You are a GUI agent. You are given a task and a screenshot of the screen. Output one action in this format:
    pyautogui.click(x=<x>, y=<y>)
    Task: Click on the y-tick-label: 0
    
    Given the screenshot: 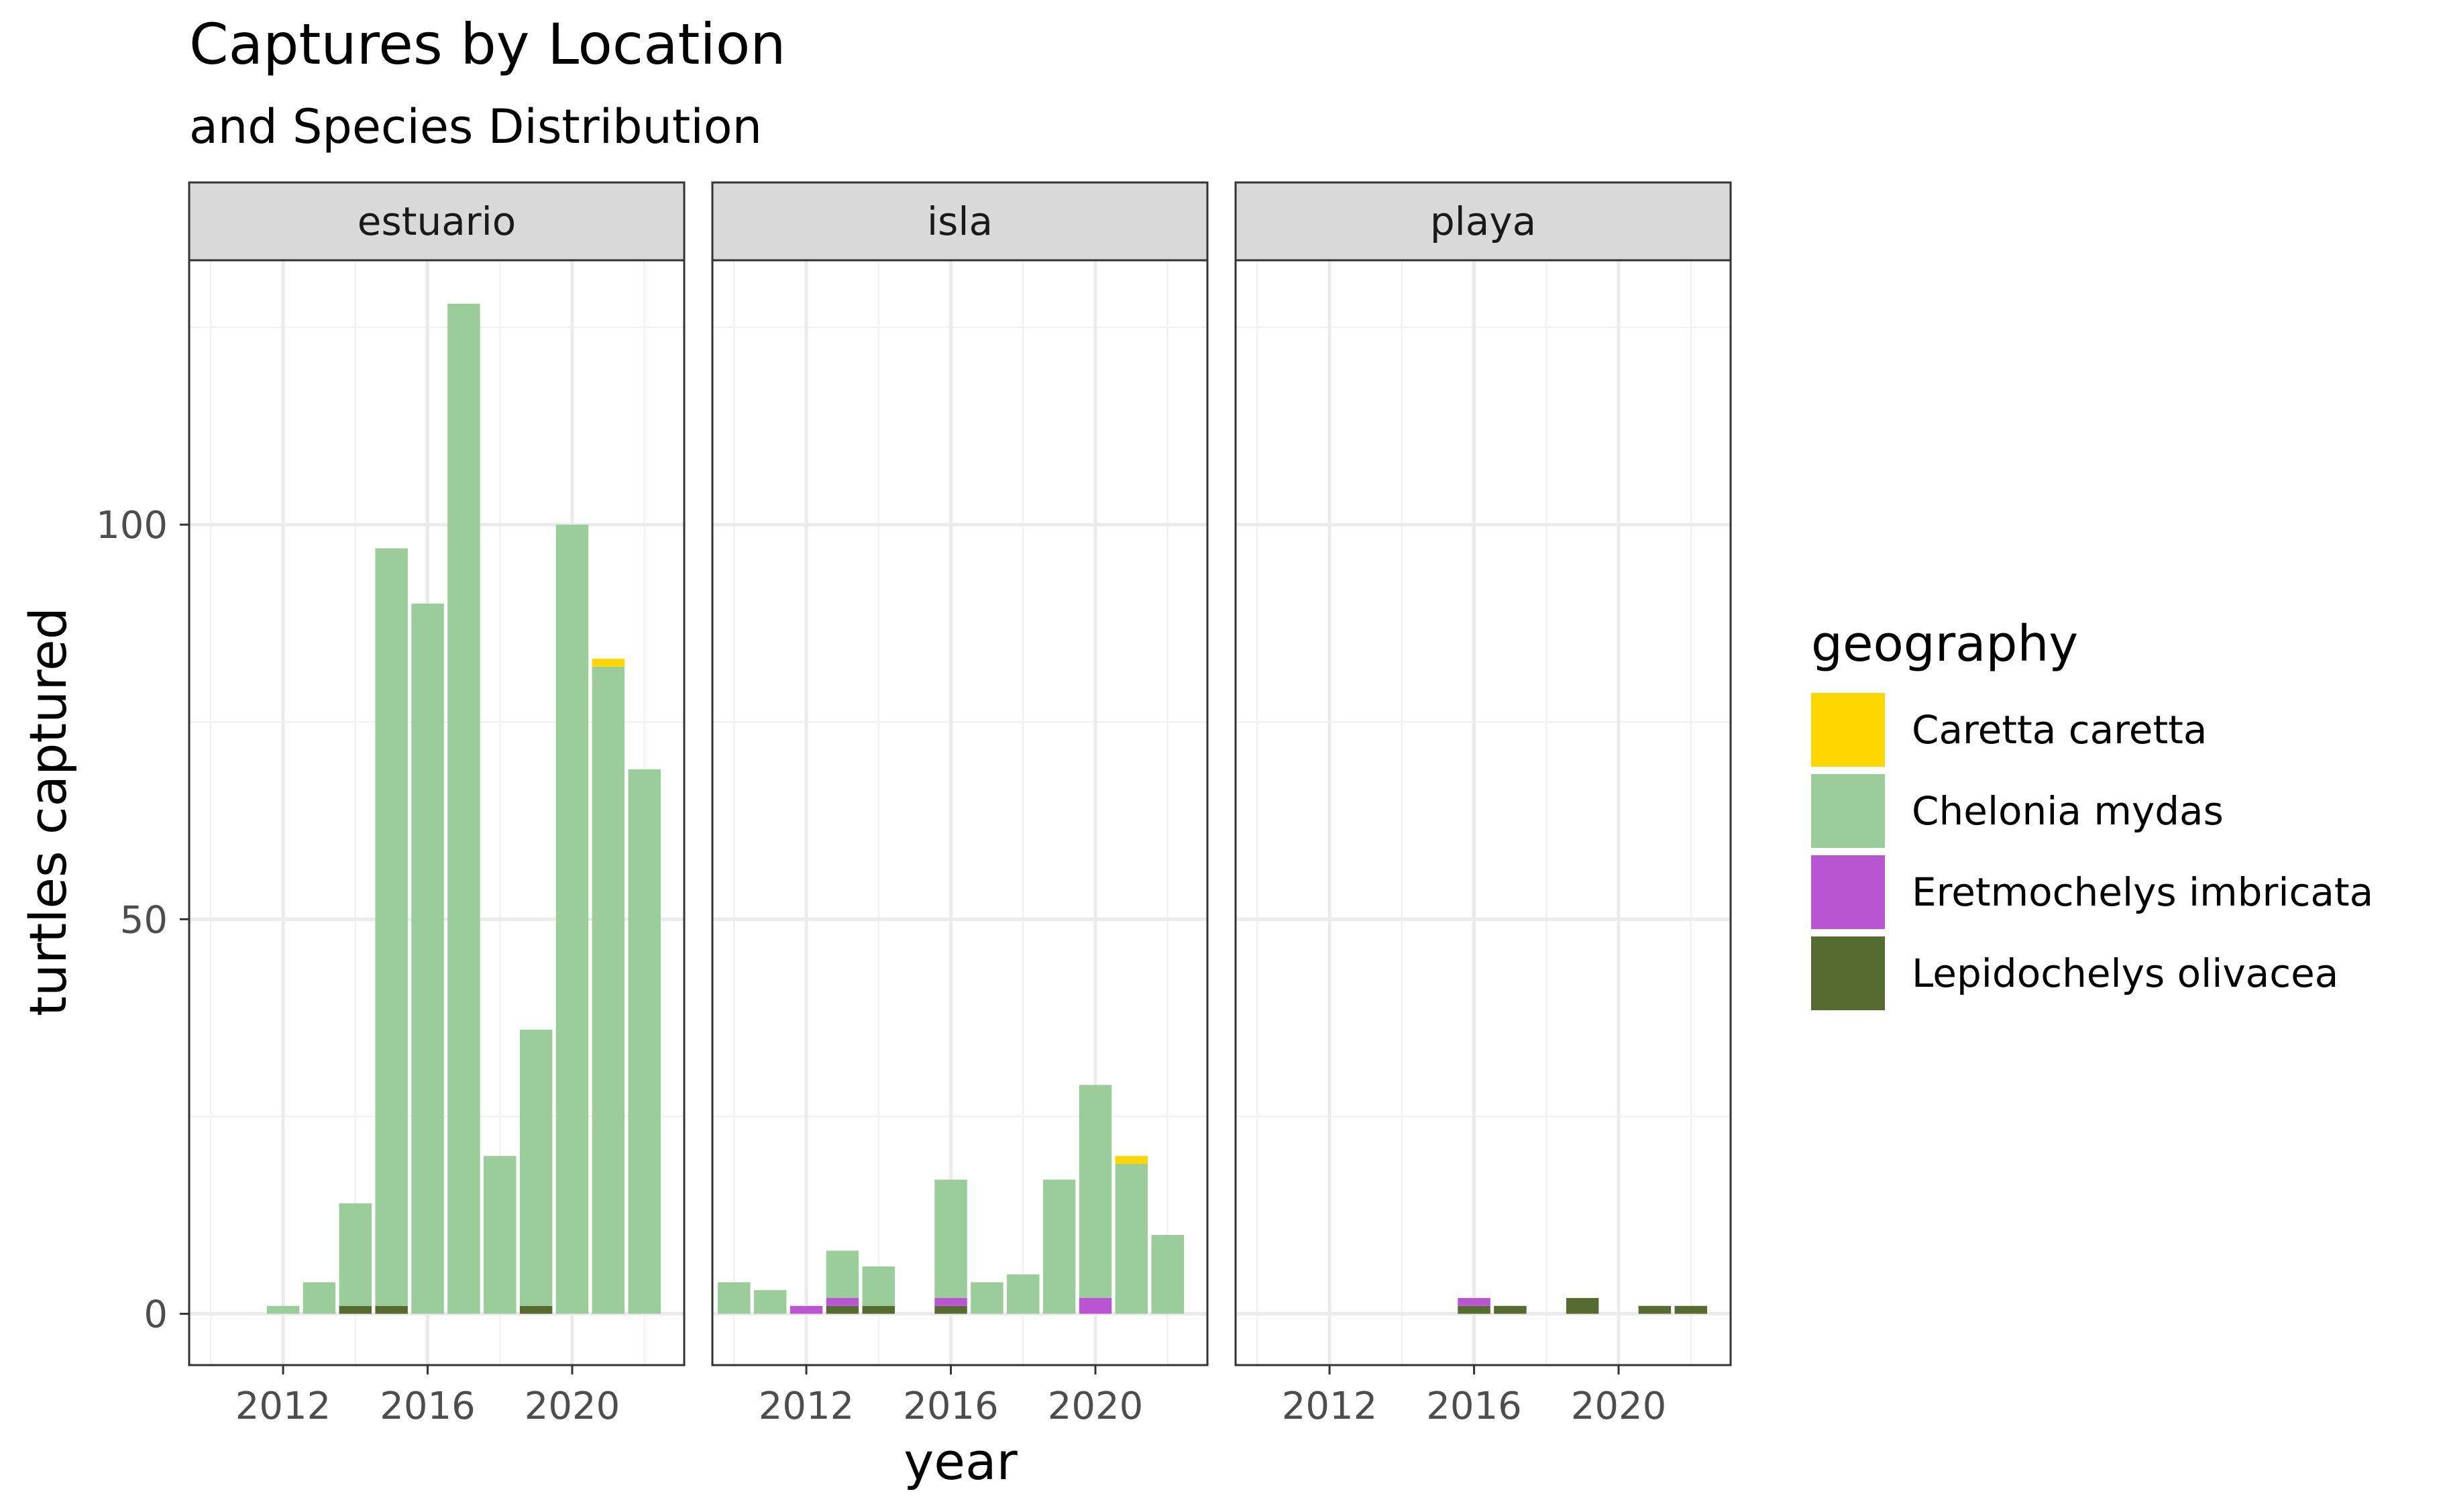 What is the action you would take?
    pyautogui.click(x=156, y=1315)
    